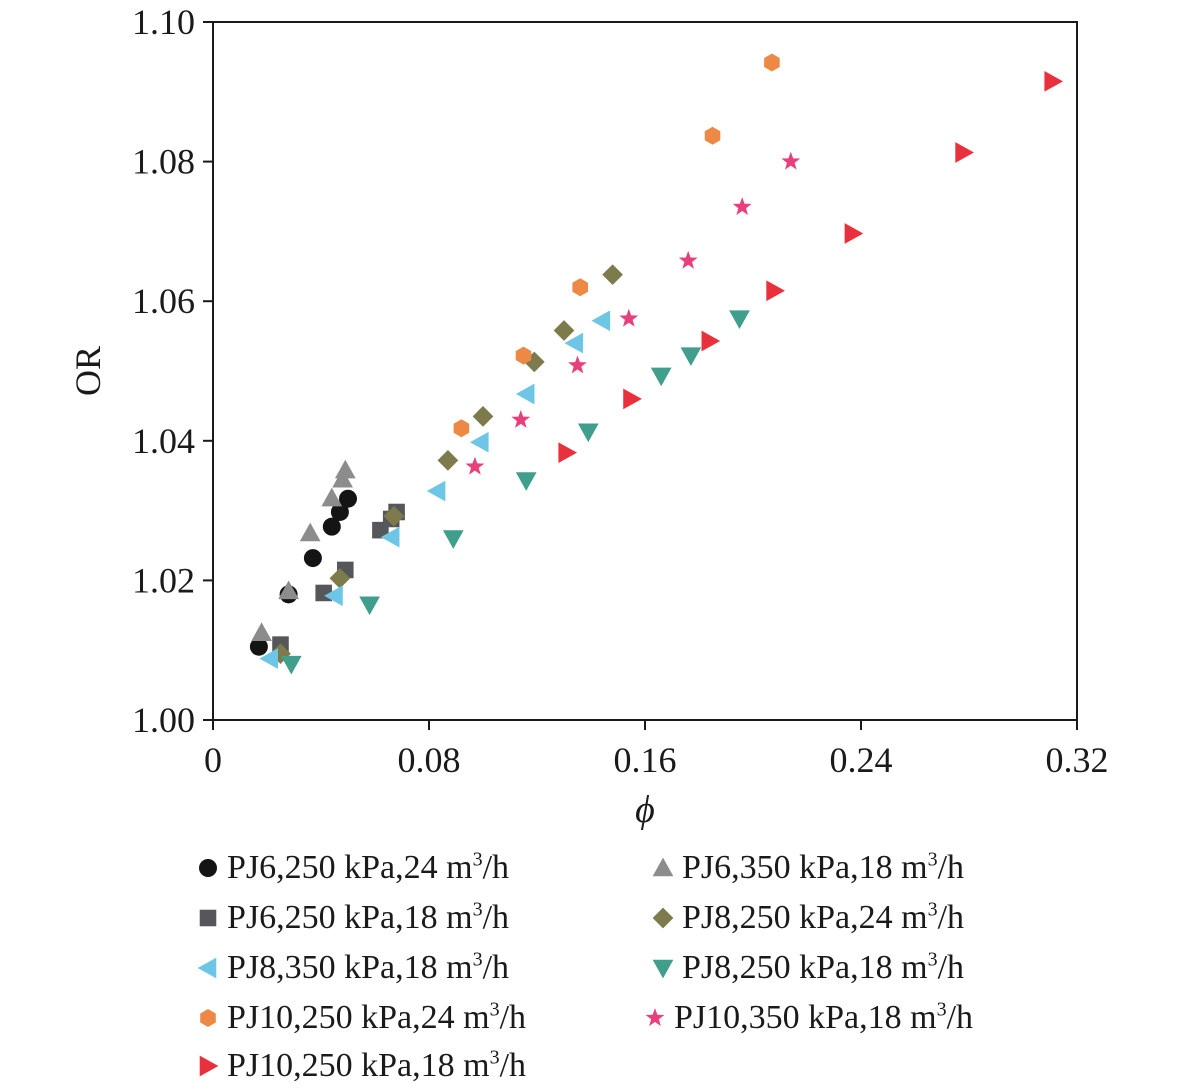 Image resolution: width=1181 pixels, height=1092 pixels. What do you see at coordinates (88, 371) in the screenshot?
I see `y-axis-label: OR` at bounding box center [88, 371].